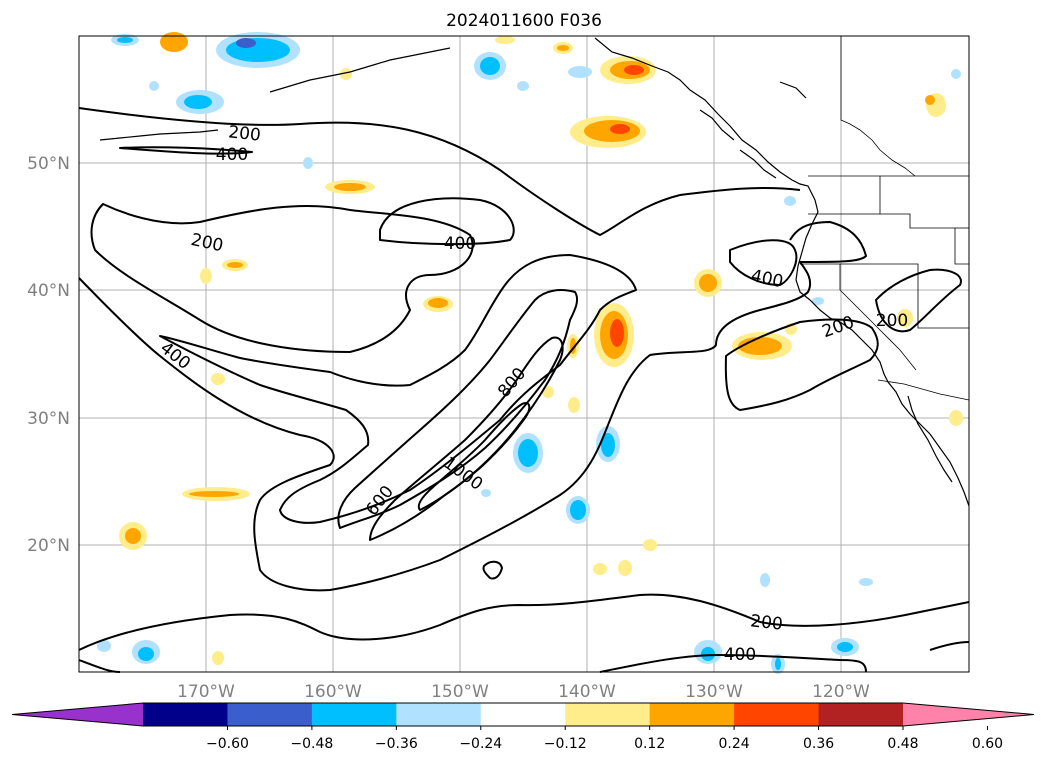  Describe the element at coordinates (878, 106) in the screenshot. I see `border-alaska-canada` at that location.